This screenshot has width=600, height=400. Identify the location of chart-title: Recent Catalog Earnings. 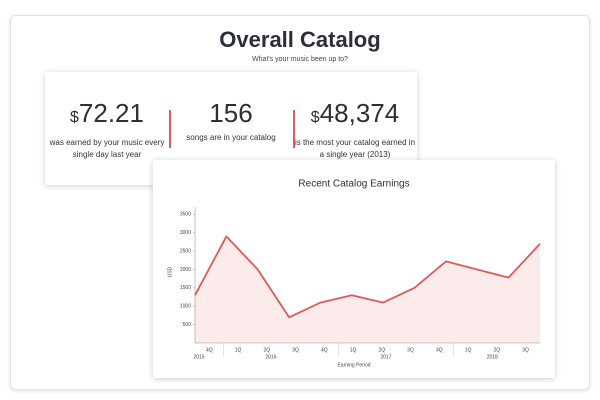
(353, 184).